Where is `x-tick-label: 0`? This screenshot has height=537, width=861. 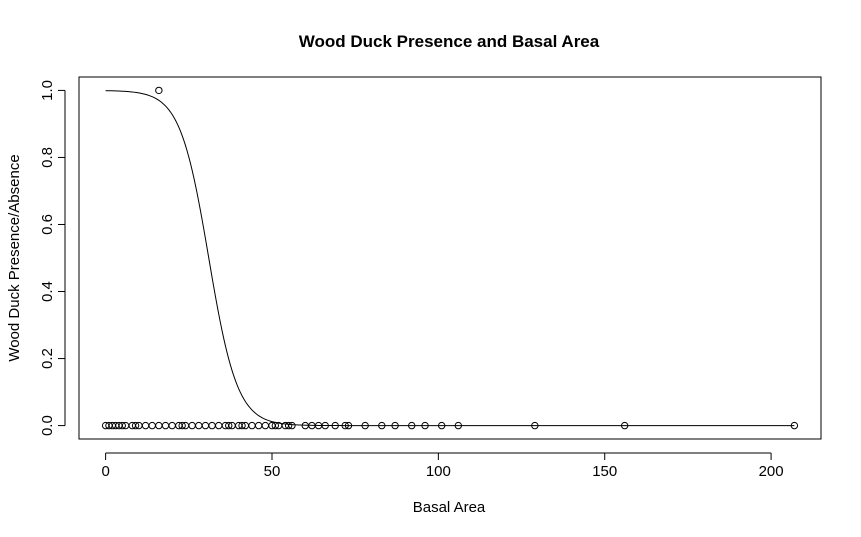 x-tick-label: 0 is located at coordinates (105, 471).